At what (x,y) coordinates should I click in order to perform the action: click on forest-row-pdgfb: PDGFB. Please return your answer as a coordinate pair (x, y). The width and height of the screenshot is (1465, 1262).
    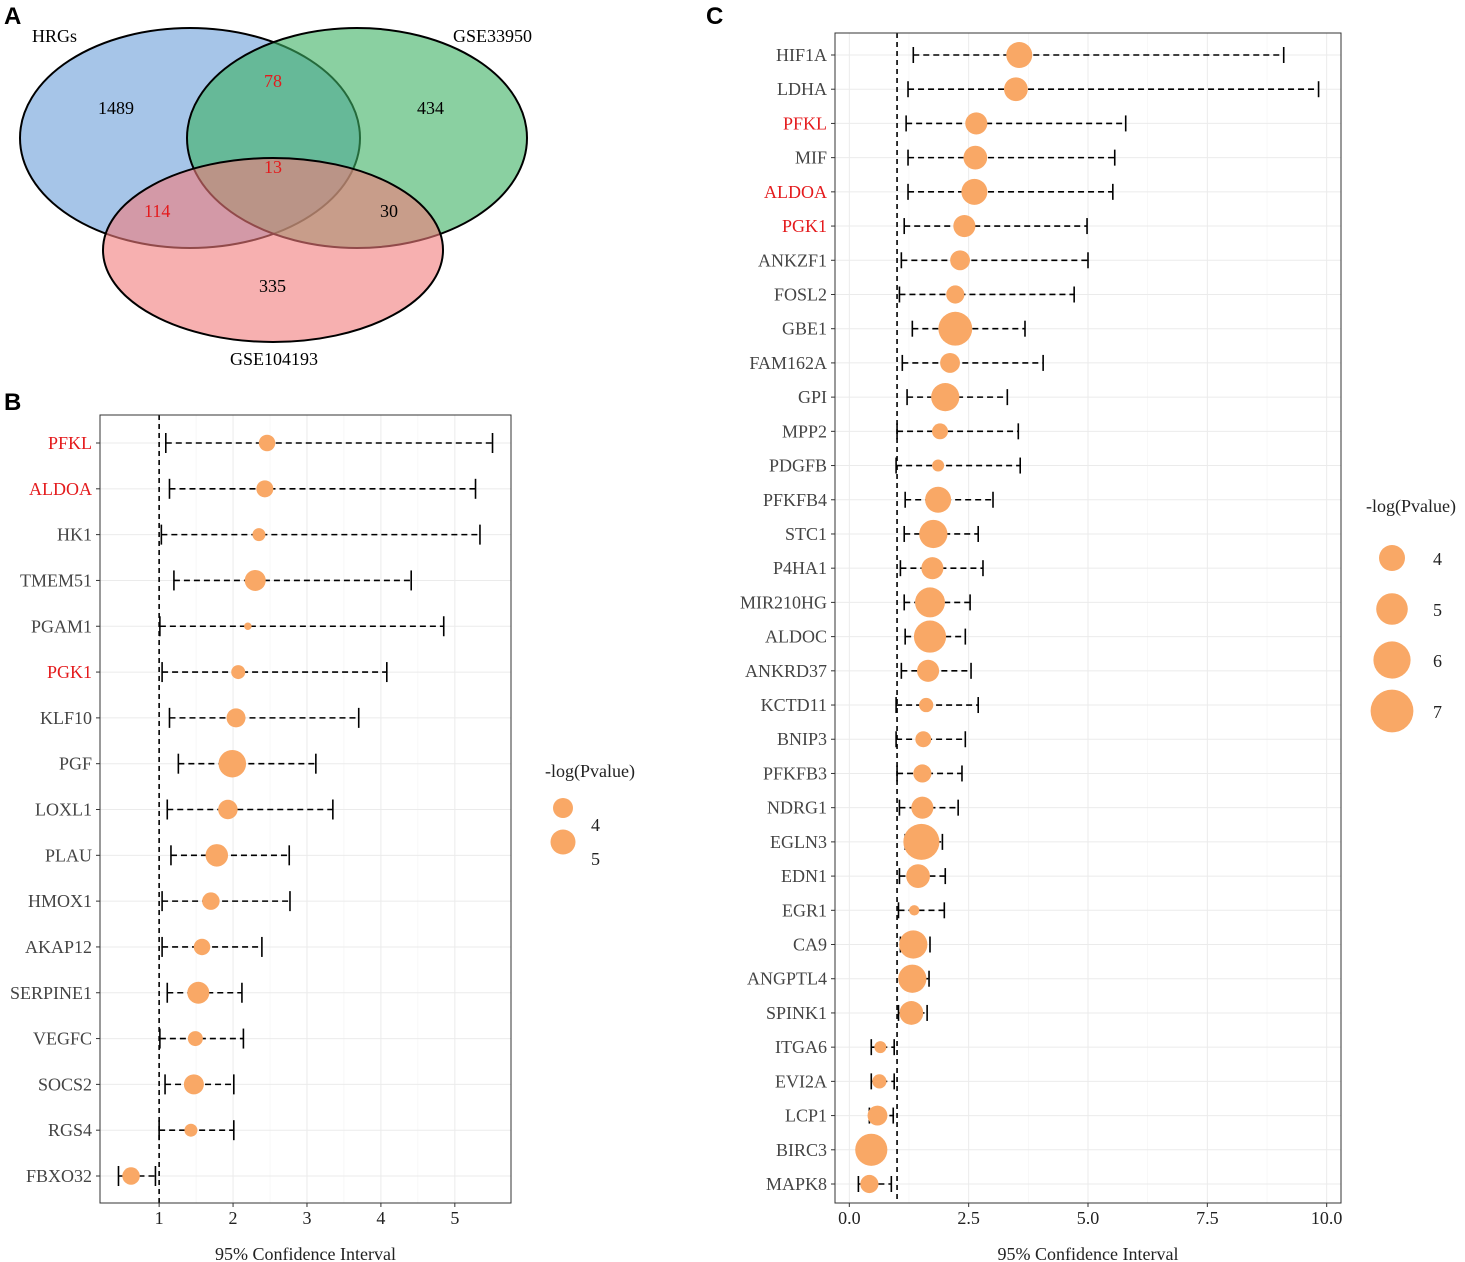
    Looking at the image, I should click on (895, 466).